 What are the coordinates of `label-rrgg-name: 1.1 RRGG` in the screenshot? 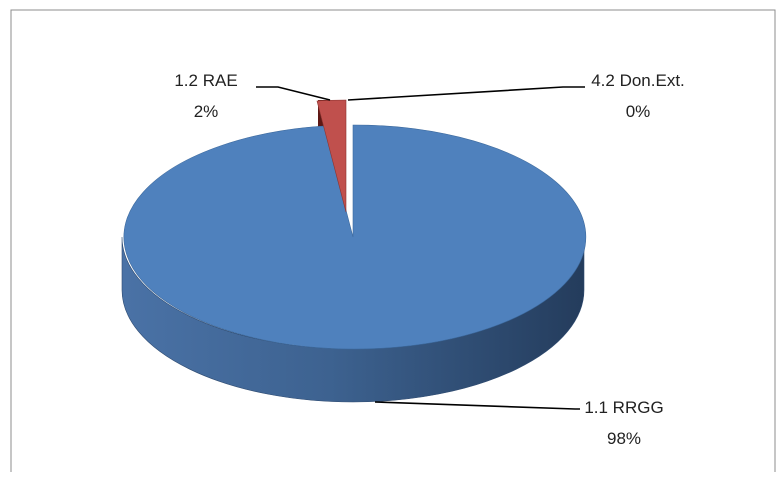 It's located at (623, 407).